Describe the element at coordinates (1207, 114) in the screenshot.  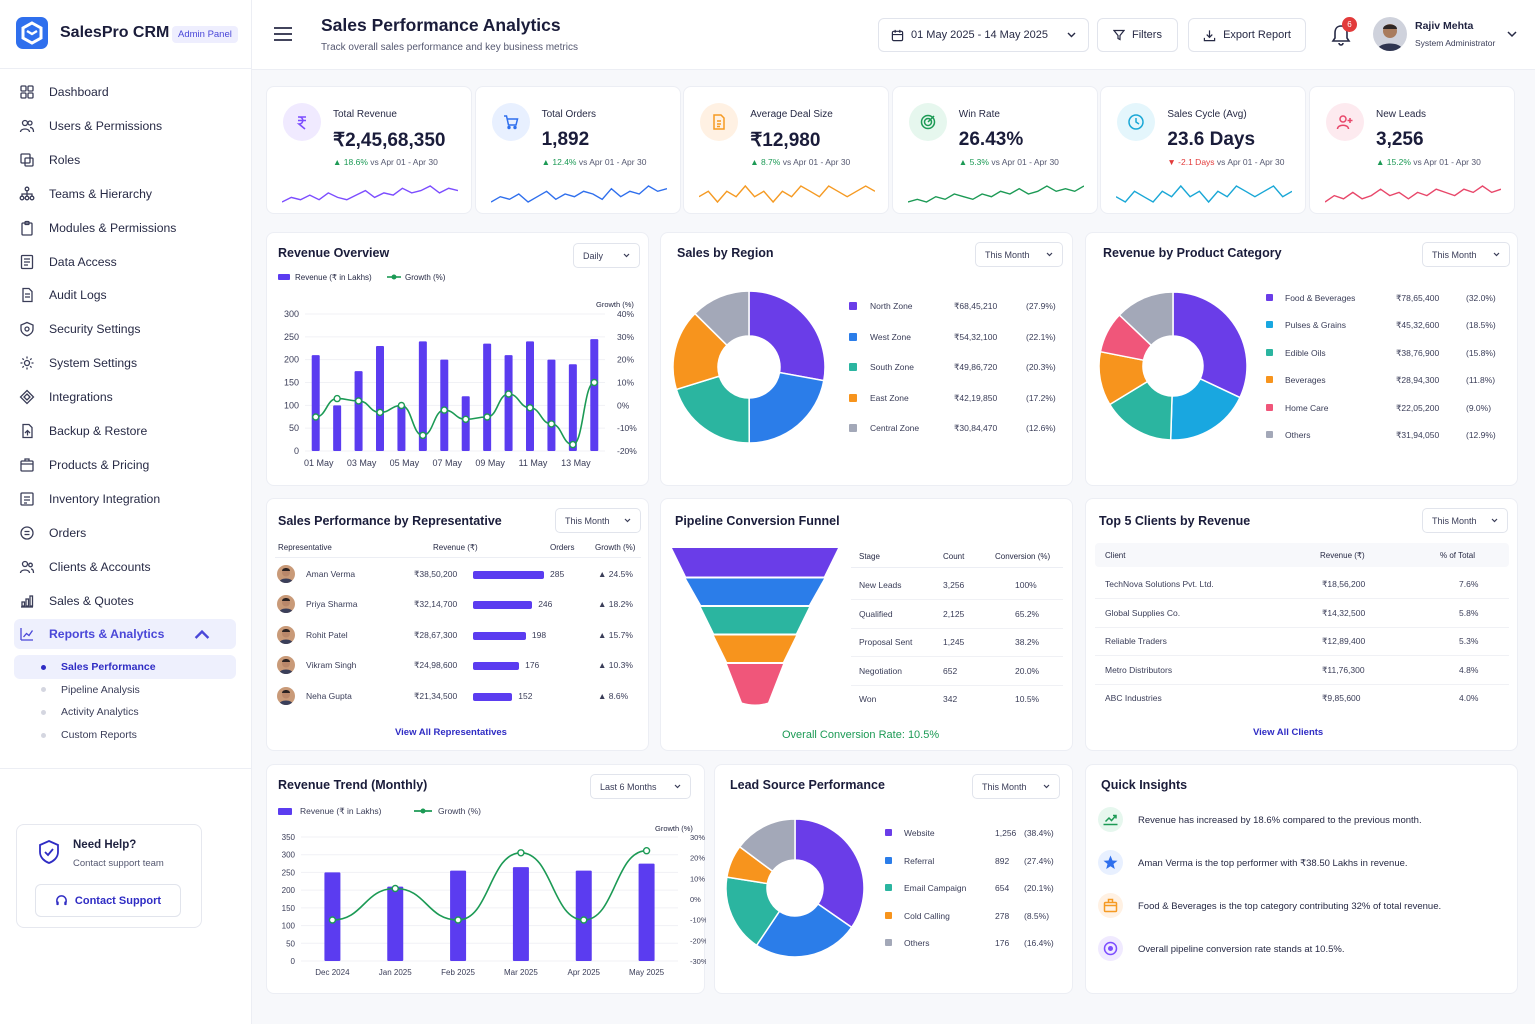
I see `kpi-label: Sales Cycle (Avg)` at that location.